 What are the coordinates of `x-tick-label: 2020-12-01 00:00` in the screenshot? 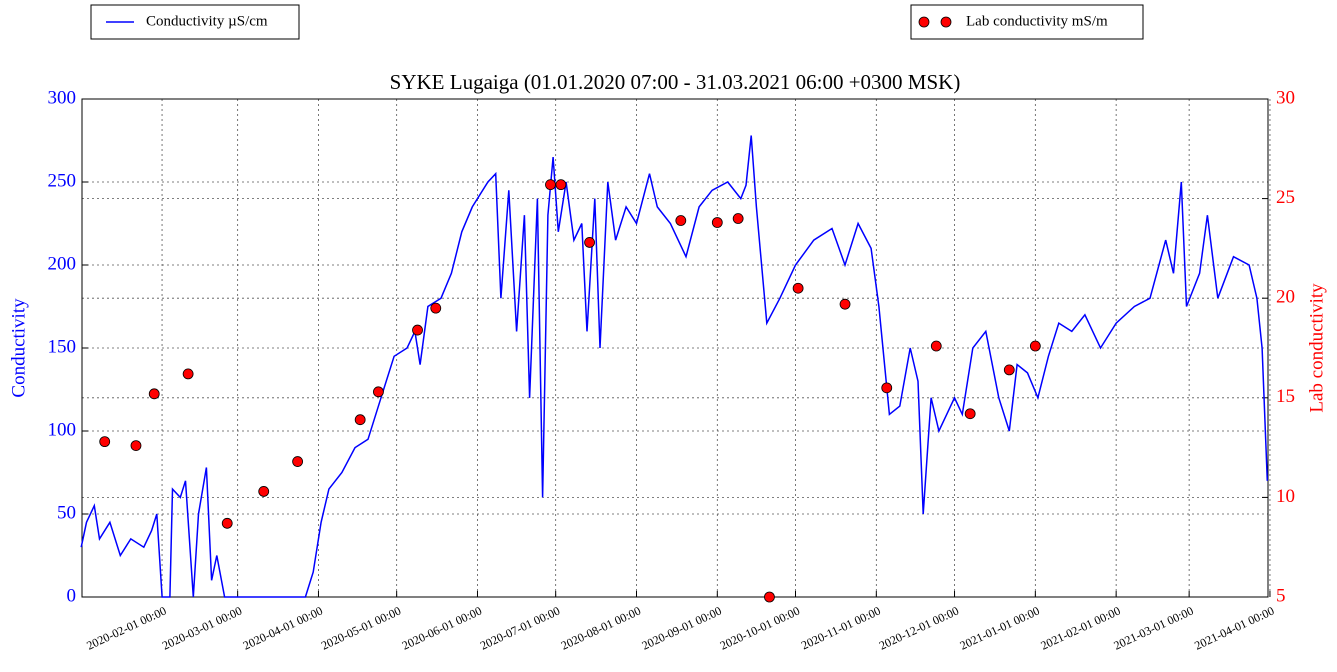 It's located at (919, 628).